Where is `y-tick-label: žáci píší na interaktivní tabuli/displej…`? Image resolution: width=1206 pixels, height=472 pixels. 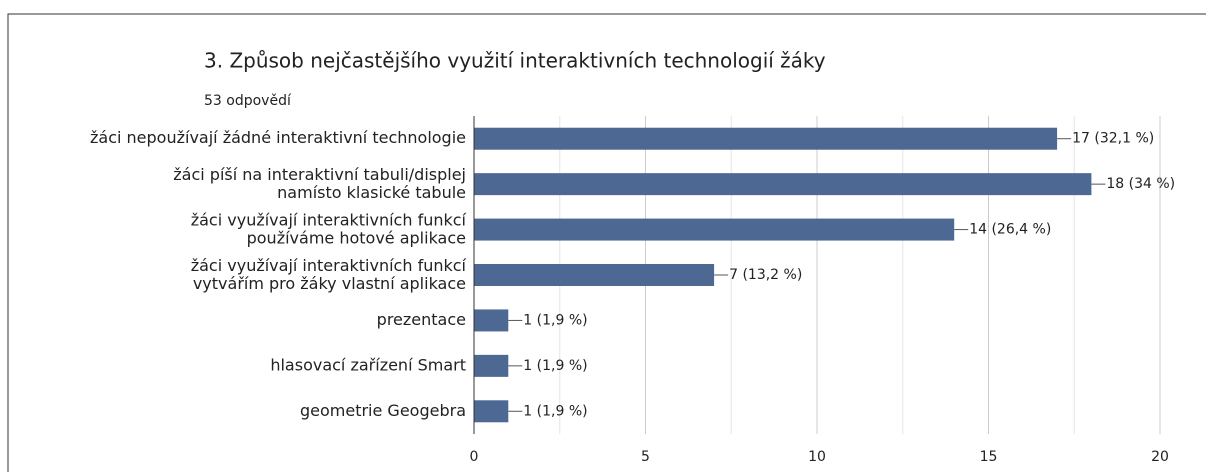
y-tick-label: žáci píší na interaktivní tabuli/displej… is located at coordinates (319, 183).